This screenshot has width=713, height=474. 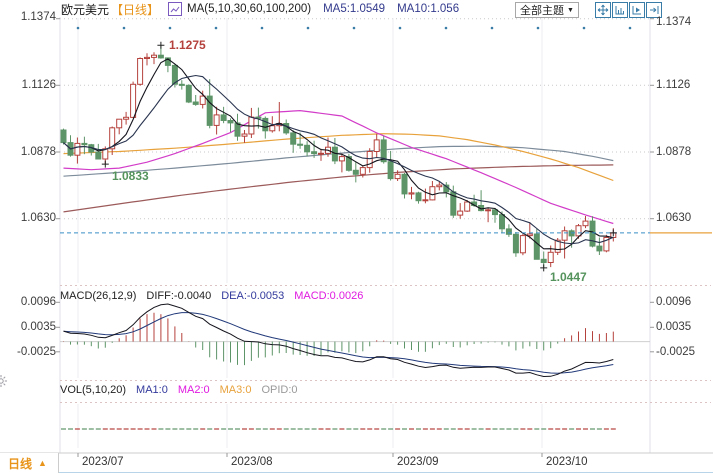 What do you see at coordinates (418, 462) in the screenshot?
I see `x-axis-tick-label: 2023/09` at bounding box center [418, 462].